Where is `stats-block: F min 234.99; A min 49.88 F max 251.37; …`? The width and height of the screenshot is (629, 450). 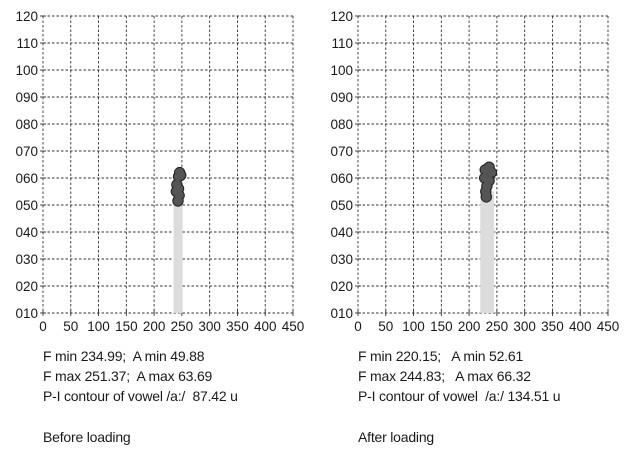 stats-block: F min 234.99; A min 49.88 F max 251.37; … is located at coordinates (140, 376).